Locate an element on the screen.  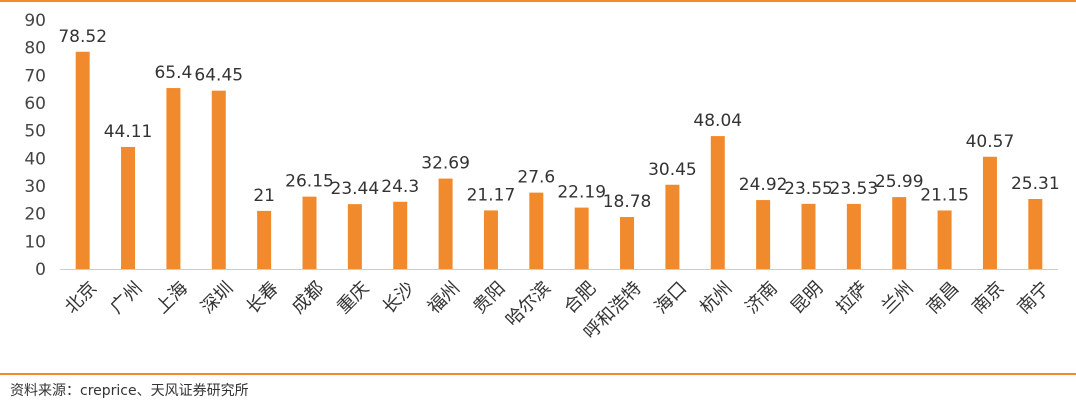
data-label: 21.17 is located at coordinates (491, 195).